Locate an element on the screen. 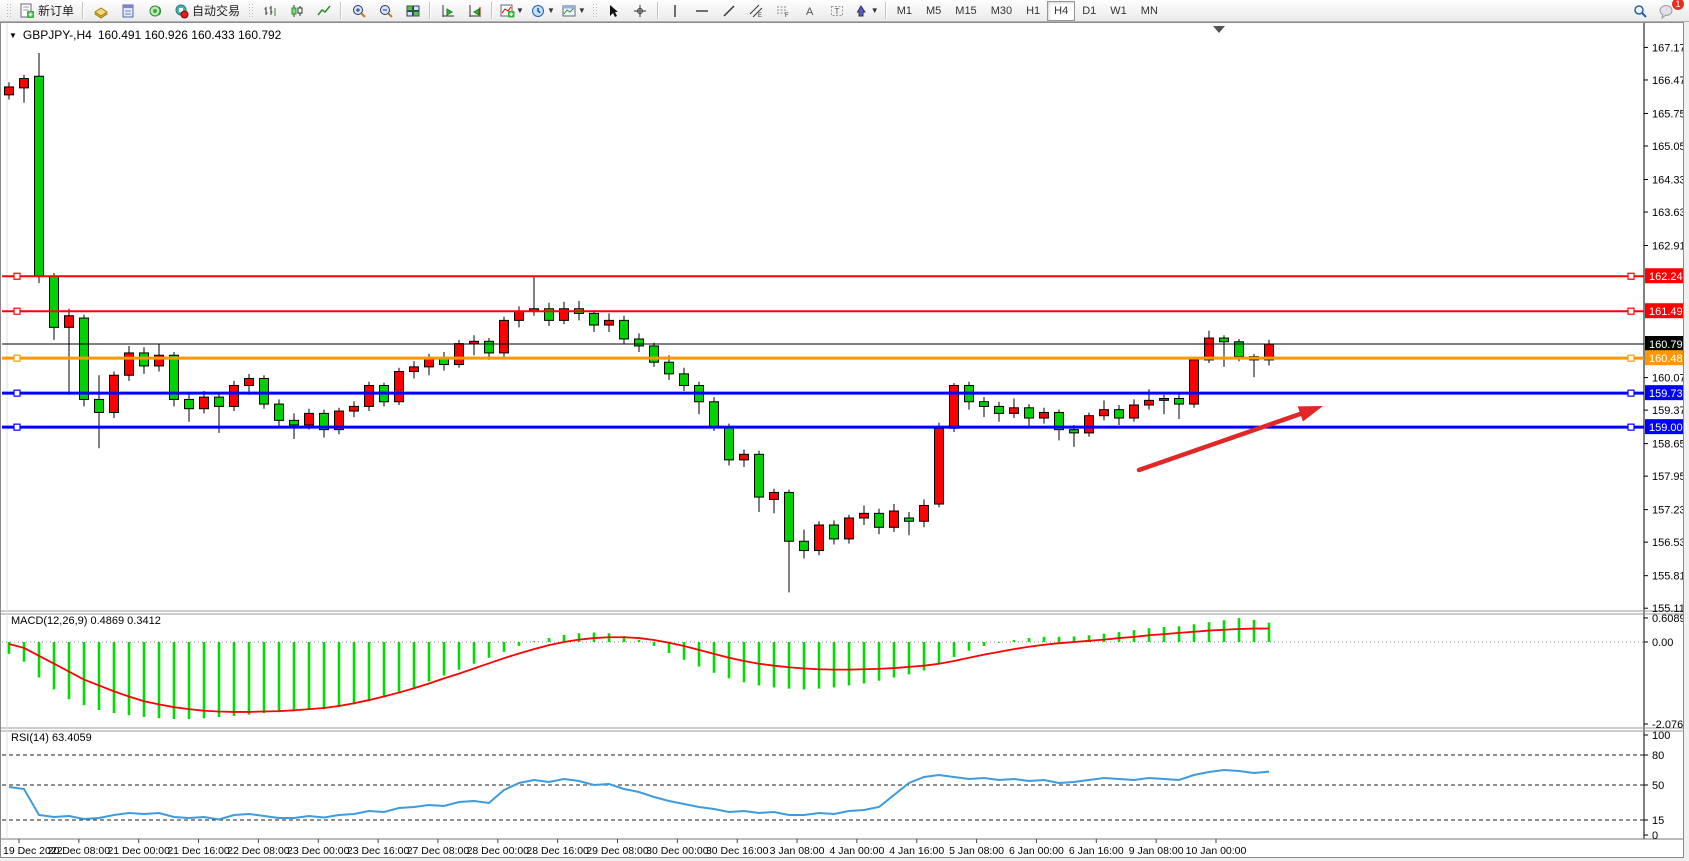 Image resolution: width=1689 pixels, height=861 pixels. candlestick-chart-icon is located at coordinates (297, 10).